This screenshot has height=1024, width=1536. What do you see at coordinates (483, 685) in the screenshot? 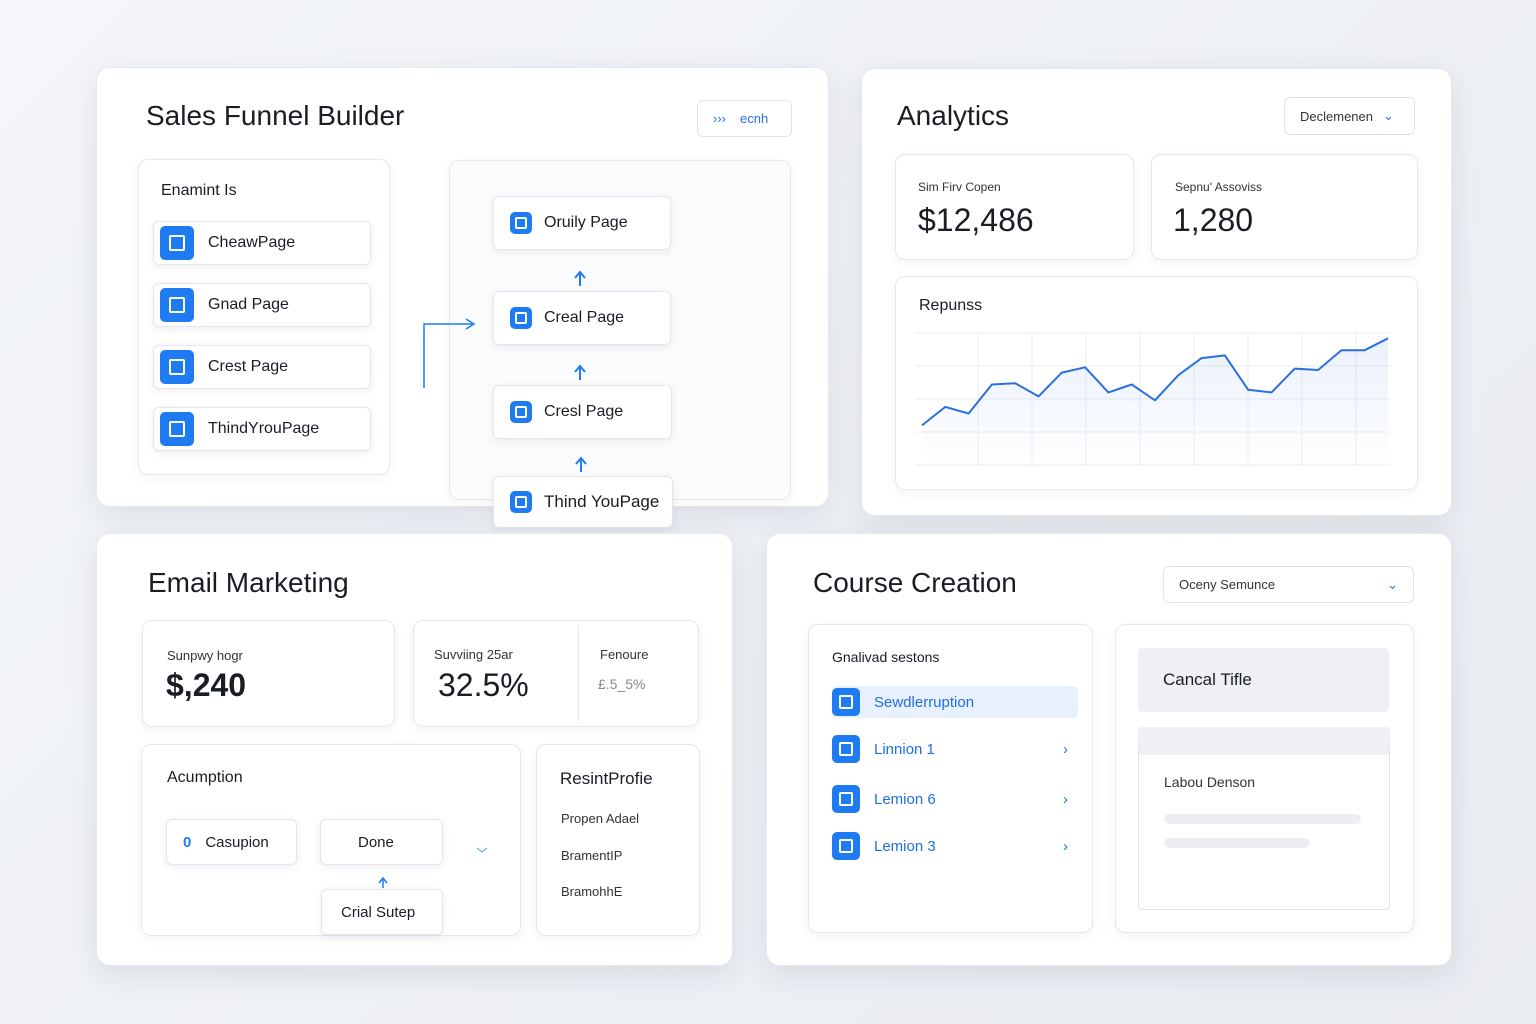
I see `stat-value: 32.5%` at bounding box center [483, 685].